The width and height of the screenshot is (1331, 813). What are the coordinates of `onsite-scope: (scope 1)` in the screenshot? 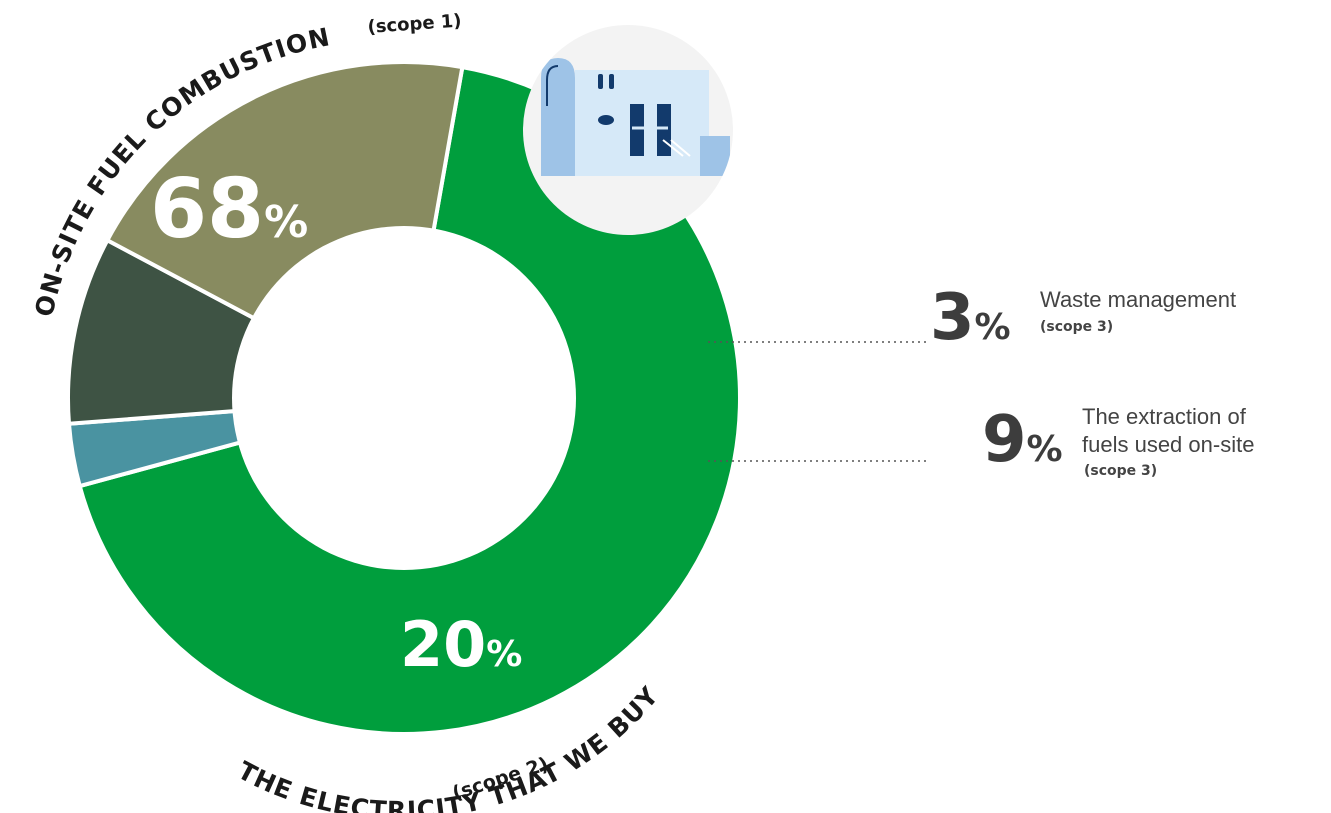 It's located at (414, 24).